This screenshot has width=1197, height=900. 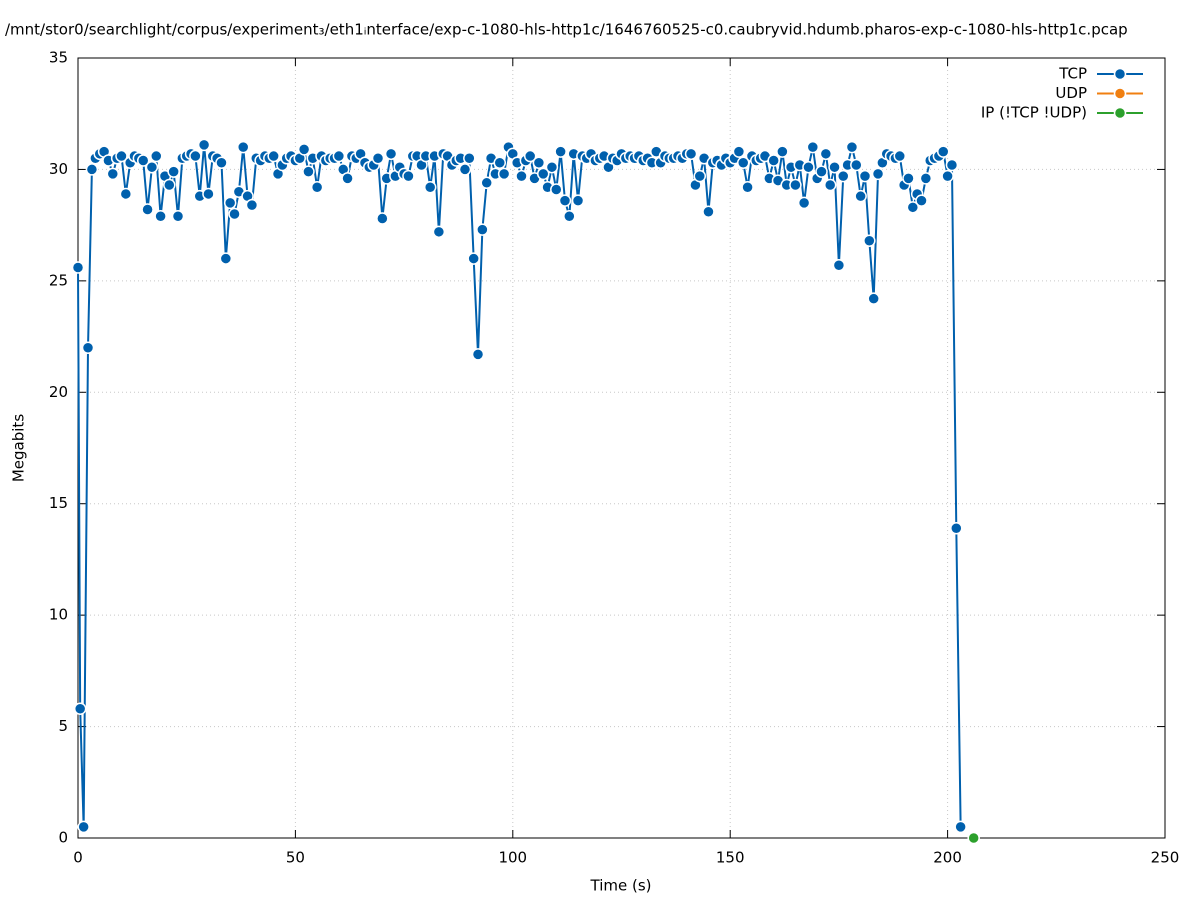 I want to click on y-tick-label: 20, so click(x=58, y=392).